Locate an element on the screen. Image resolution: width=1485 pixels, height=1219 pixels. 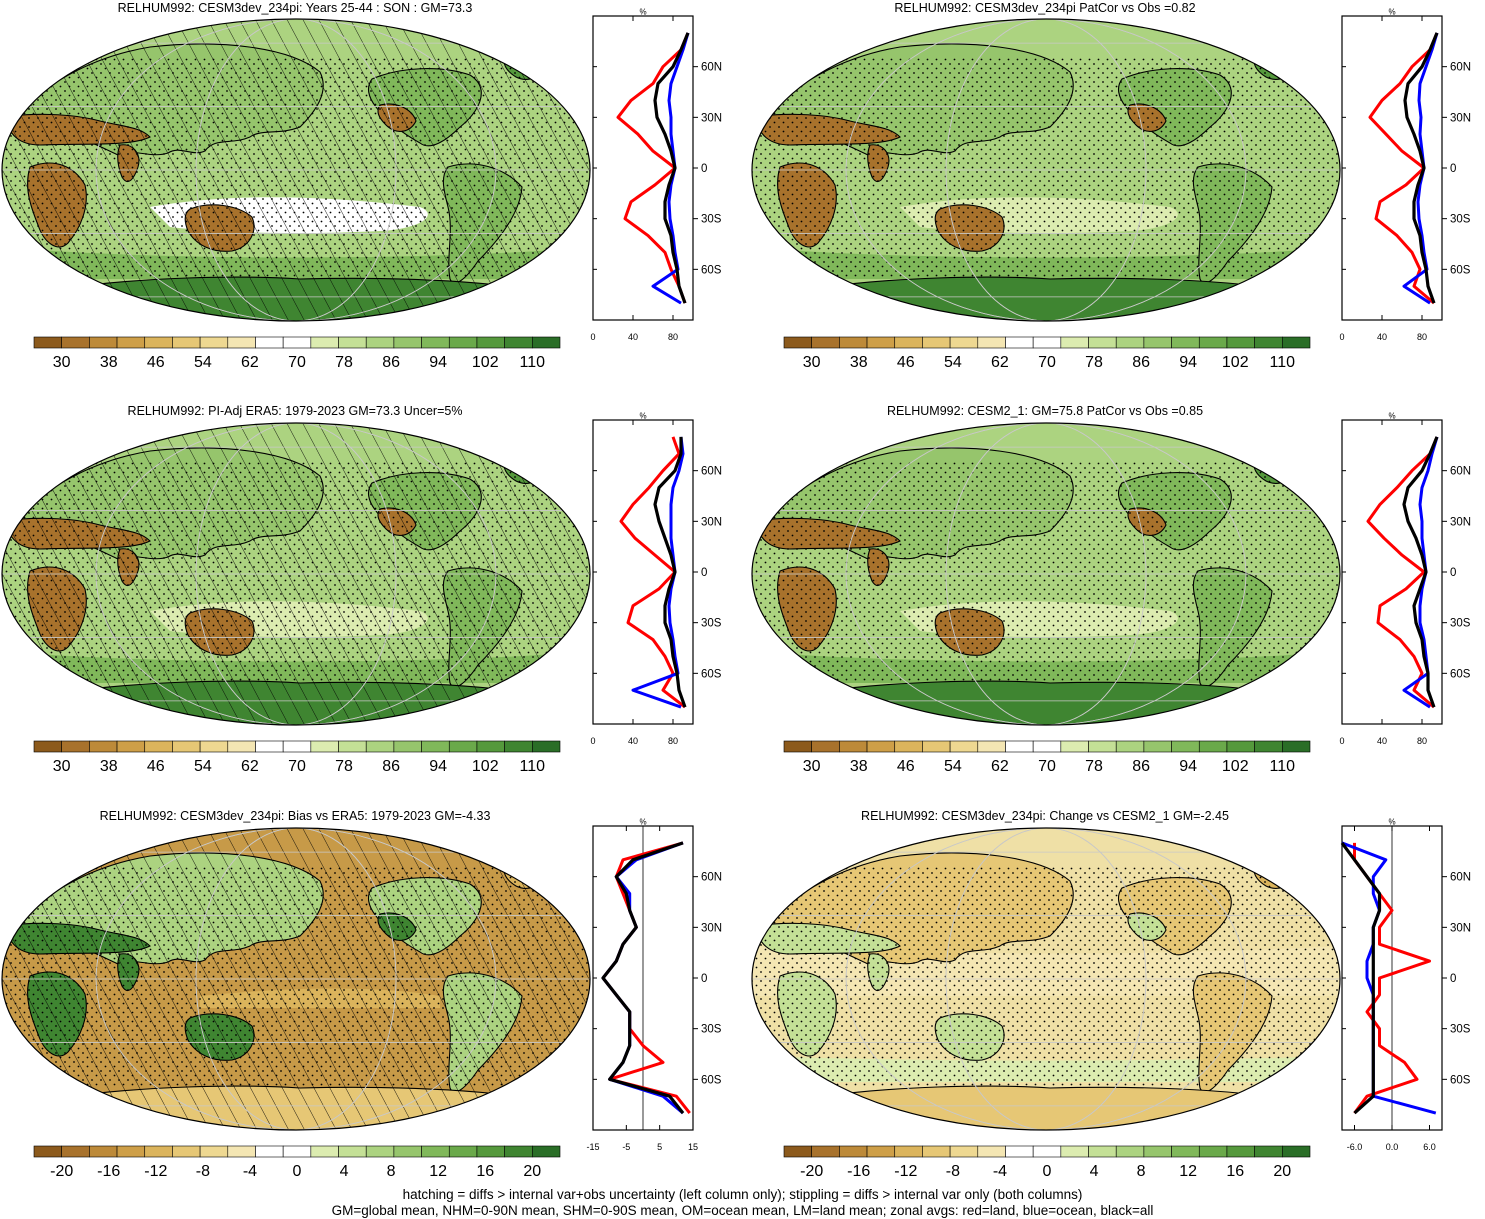
colorbar-label: 70 is located at coordinates (297, 766).